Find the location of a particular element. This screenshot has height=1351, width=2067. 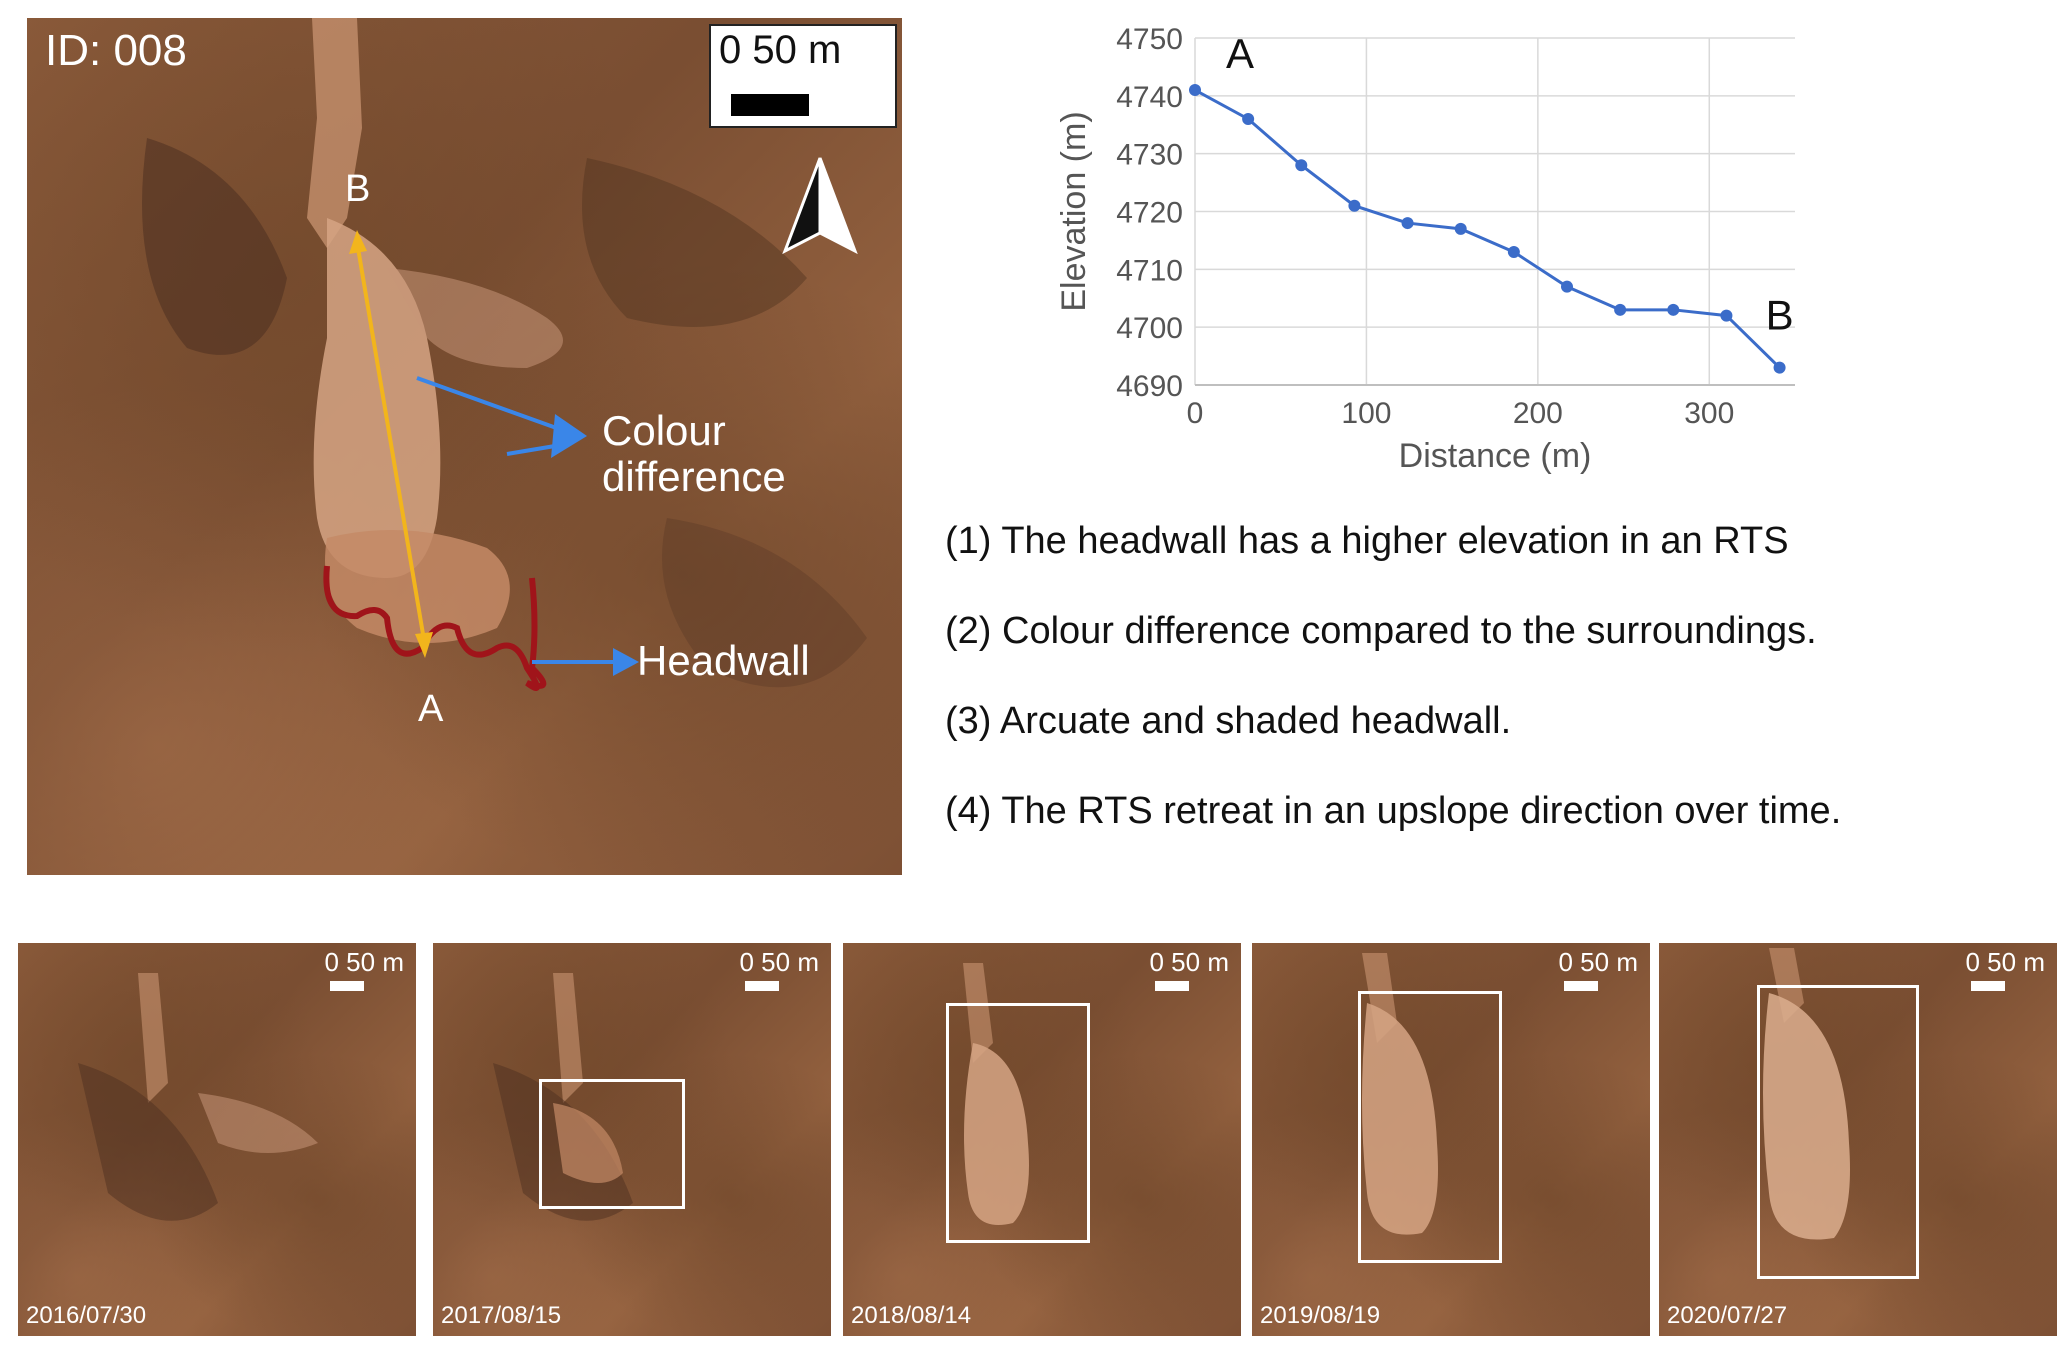

timeseries-image-2019: 0 50 m 2019/08/19 is located at coordinates (1451, 1139).